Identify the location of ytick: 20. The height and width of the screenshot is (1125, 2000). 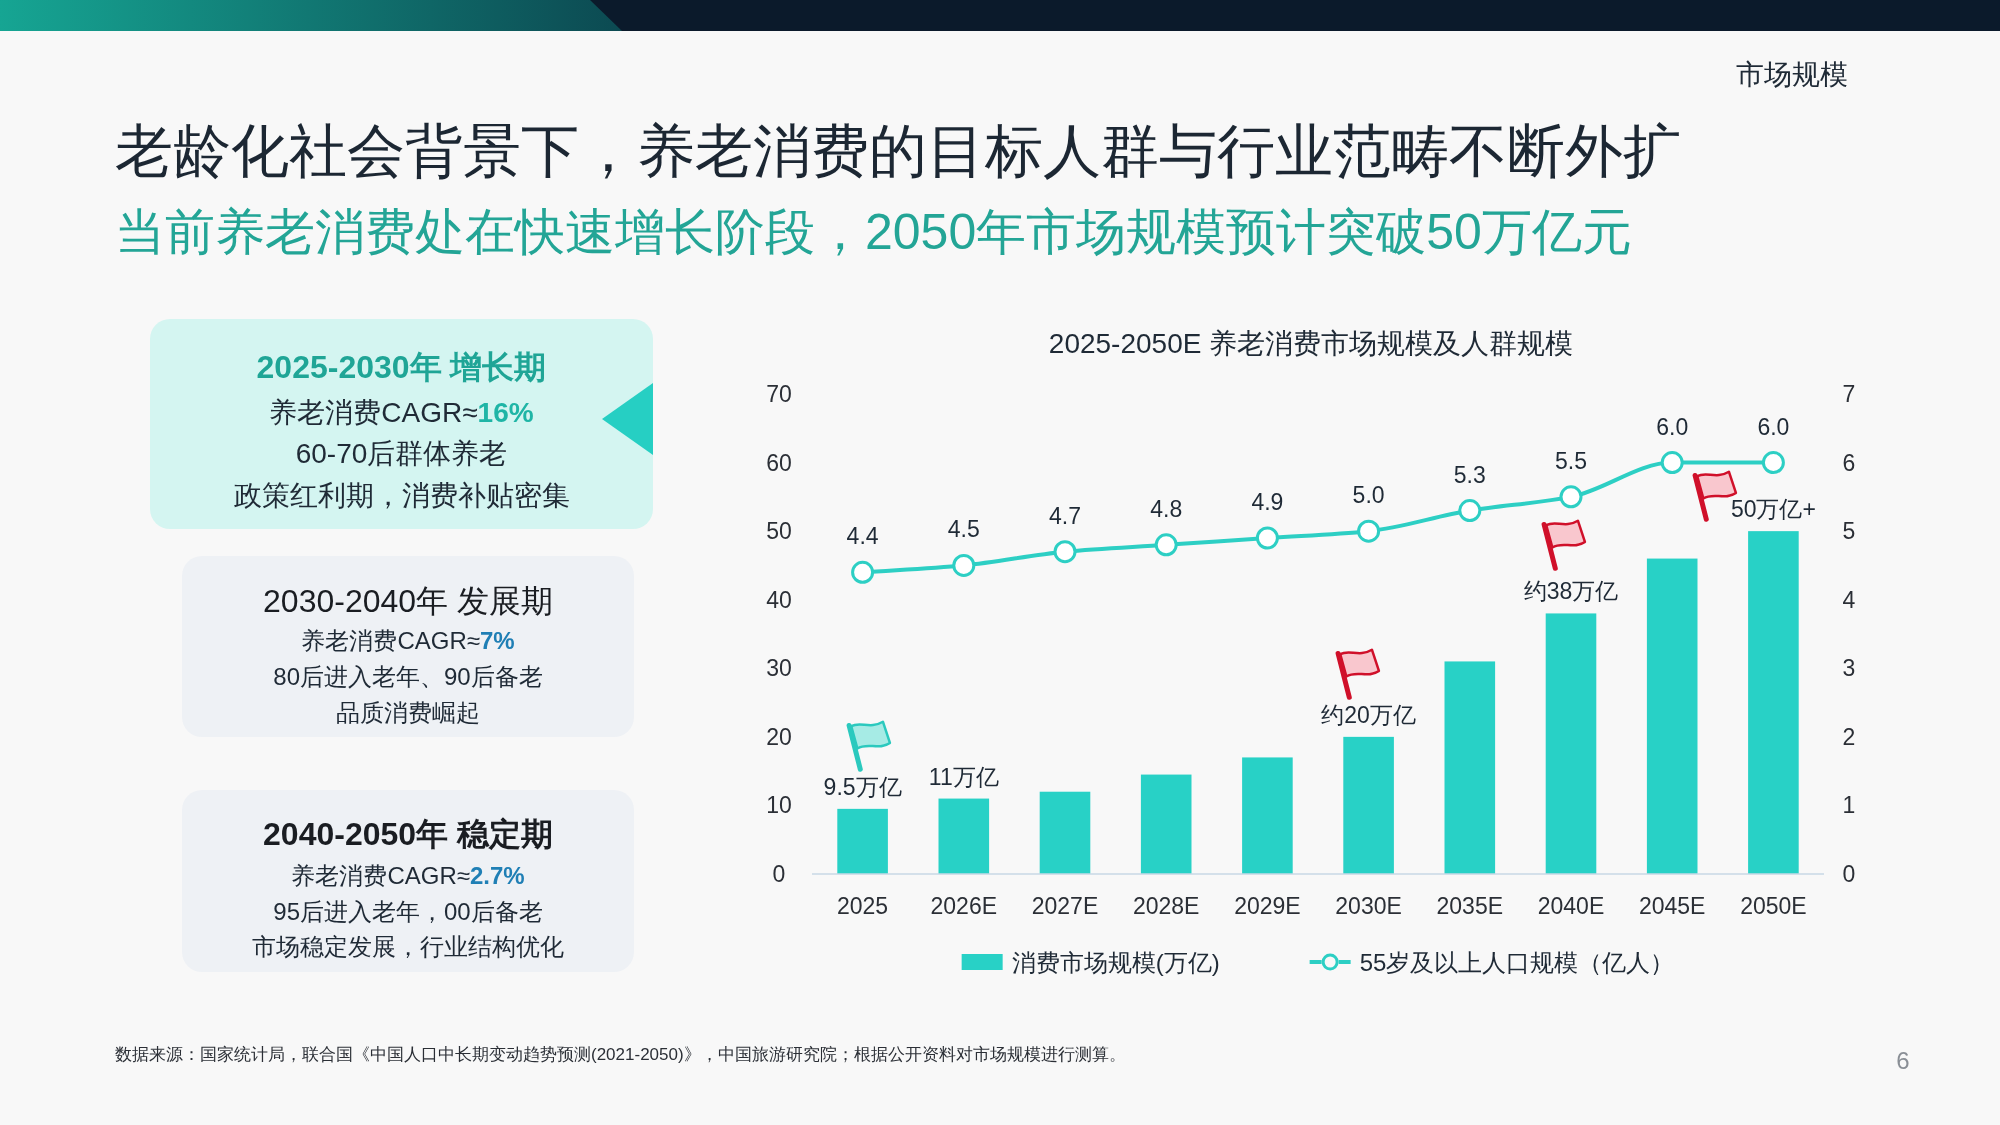
(779, 736).